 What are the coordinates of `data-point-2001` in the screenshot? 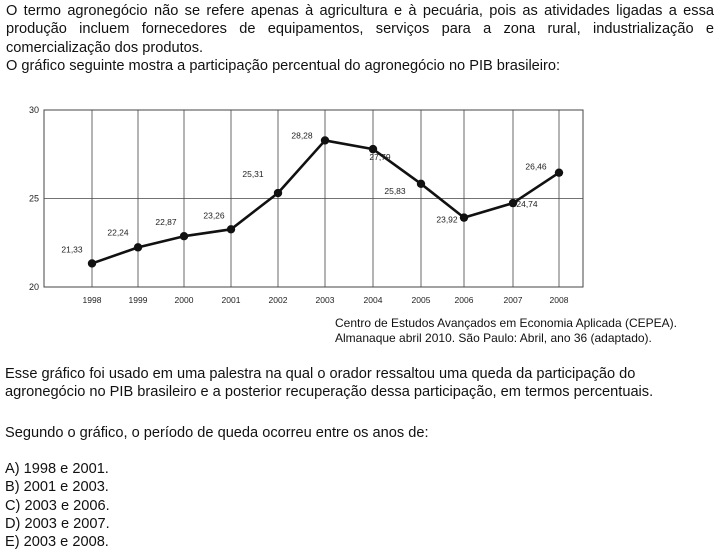 It's located at (231, 229).